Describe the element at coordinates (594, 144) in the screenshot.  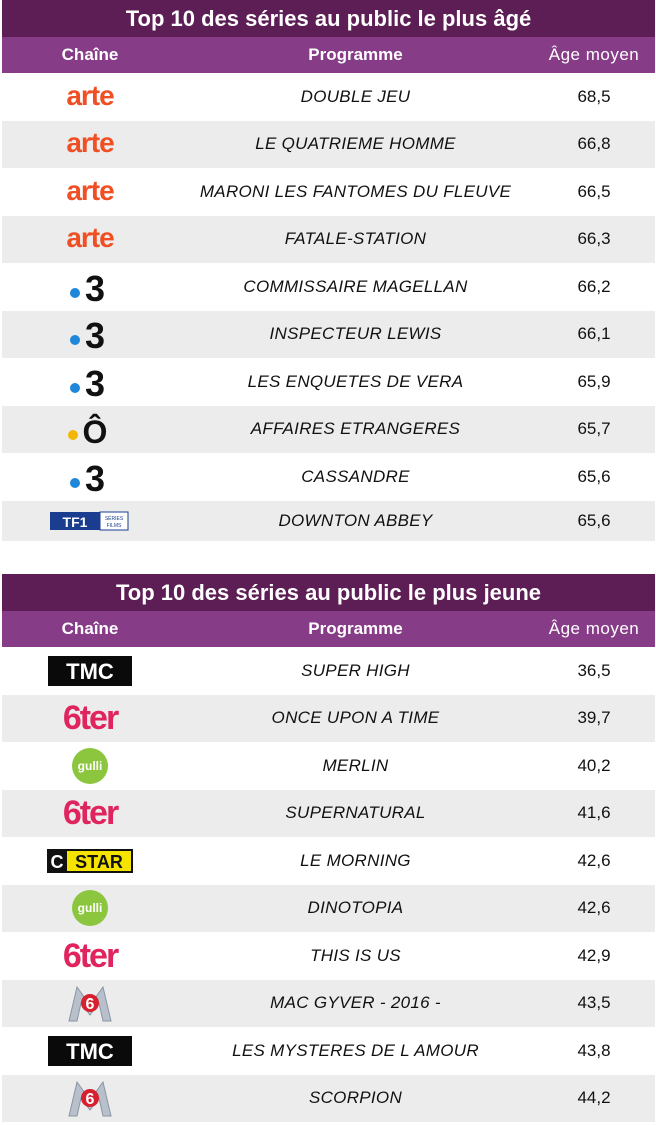
I see `average-age: 66,8` at that location.